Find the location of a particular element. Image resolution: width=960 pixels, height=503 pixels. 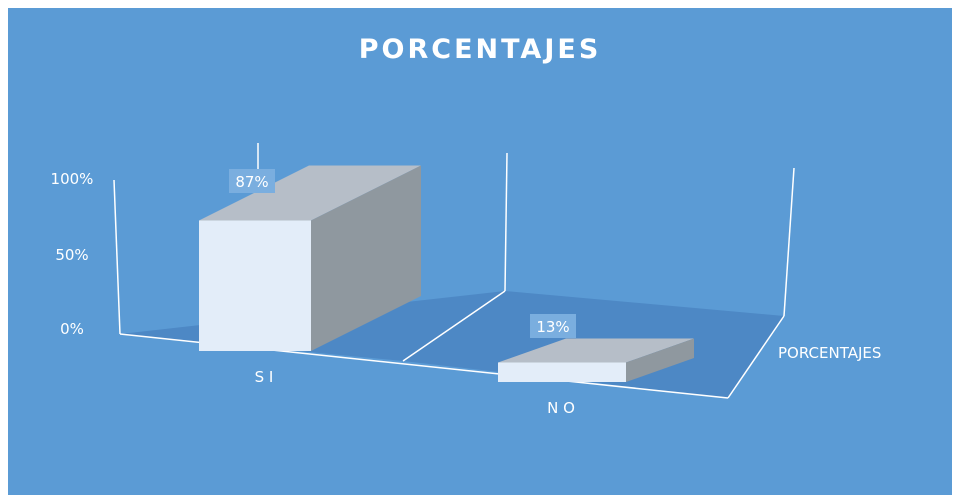

data-label: 87% is located at coordinates (251, 182).